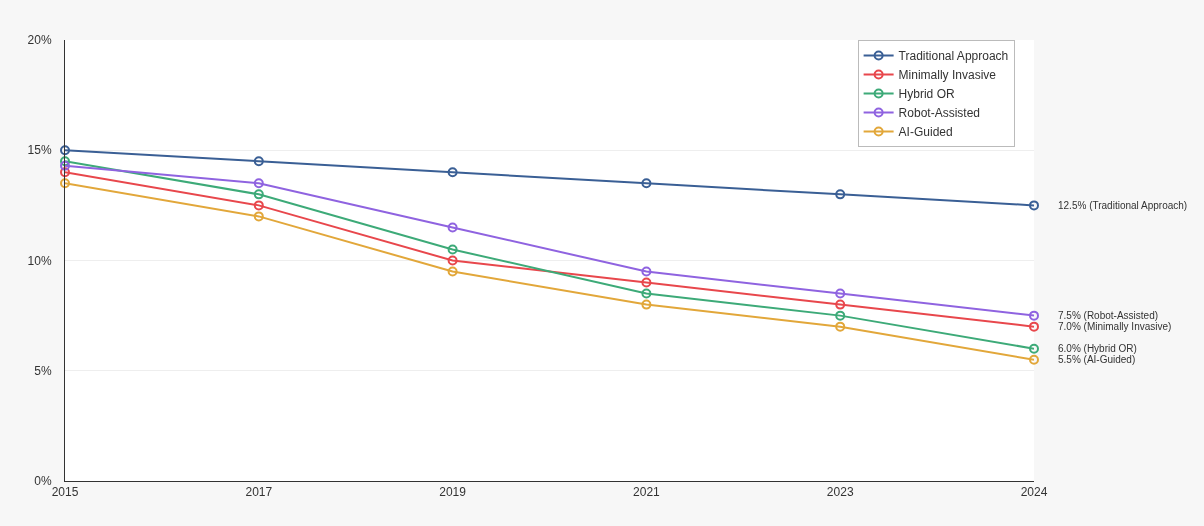 This screenshot has height=526, width=1204. What do you see at coordinates (39, 260) in the screenshot?
I see `y-tick-label: 10%` at bounding box center [39, 260].